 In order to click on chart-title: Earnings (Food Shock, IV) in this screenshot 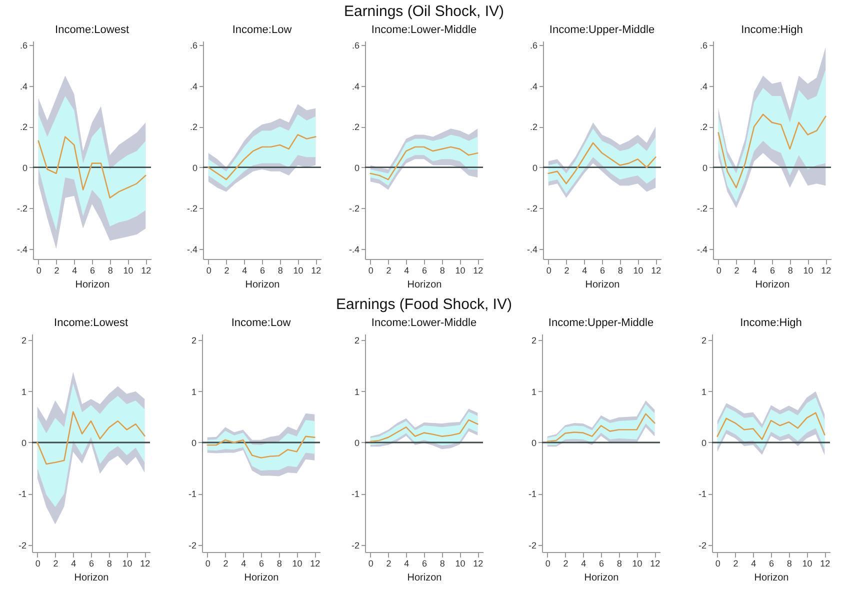, I will do `click(424, 304)`.